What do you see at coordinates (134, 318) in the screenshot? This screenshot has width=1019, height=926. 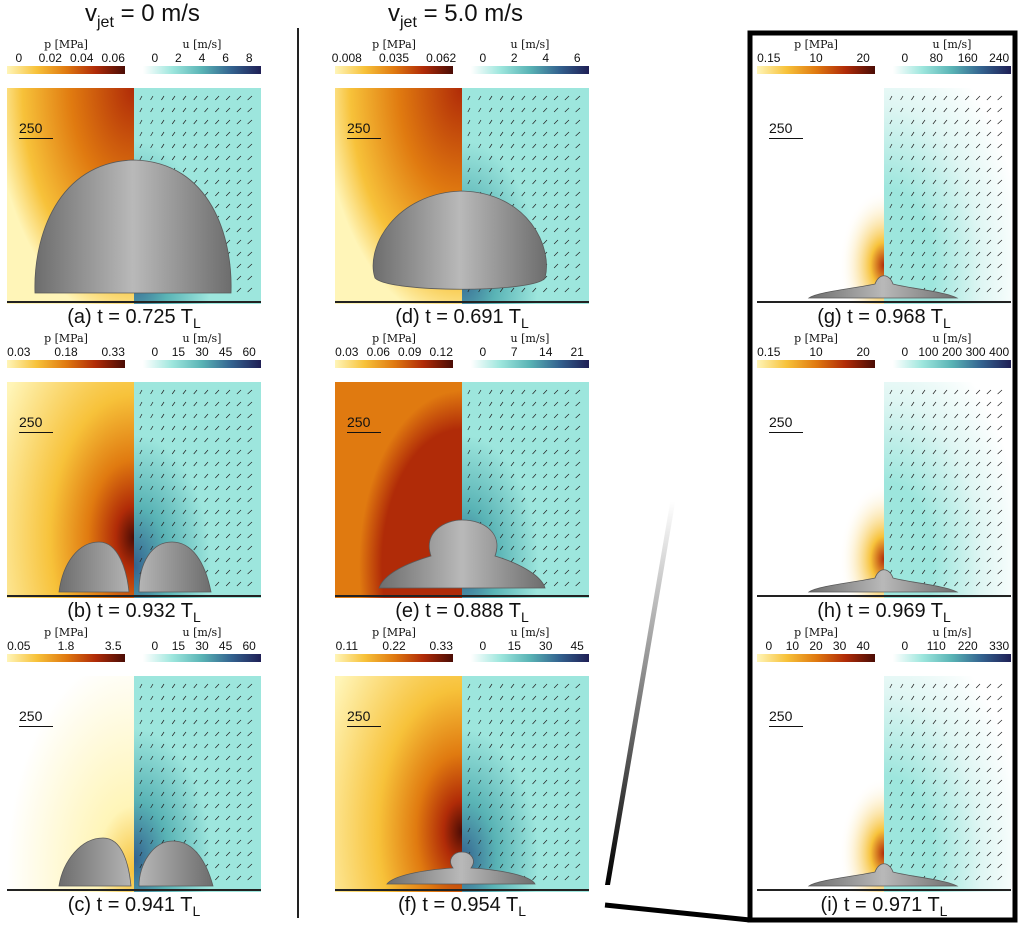 I see `panel-caption: (a) t = 0.725 TL` at bounding box center [134, 318].